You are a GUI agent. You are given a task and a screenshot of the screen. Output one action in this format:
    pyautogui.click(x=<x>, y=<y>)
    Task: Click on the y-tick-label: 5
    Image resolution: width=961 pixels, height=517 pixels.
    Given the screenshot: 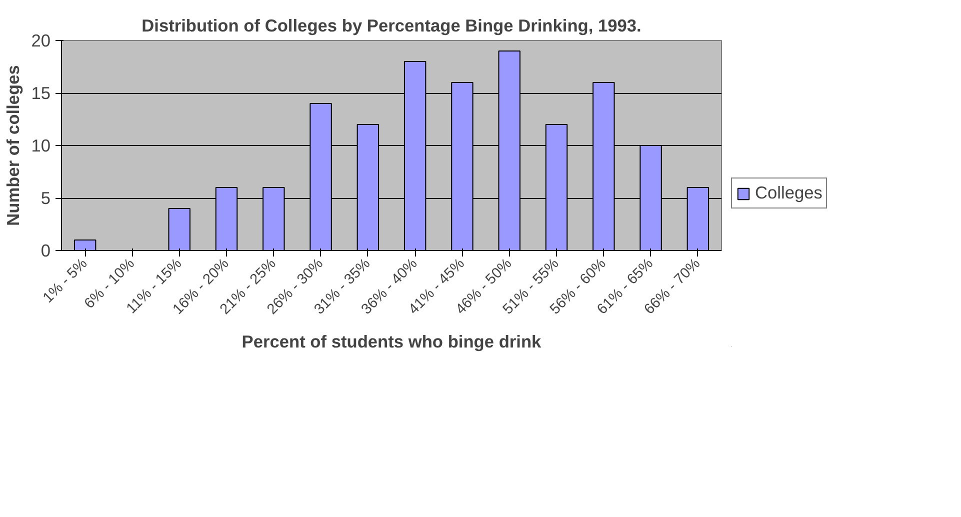 What is the action you would take?
    pyautogui.click(x=45, y=198)
    